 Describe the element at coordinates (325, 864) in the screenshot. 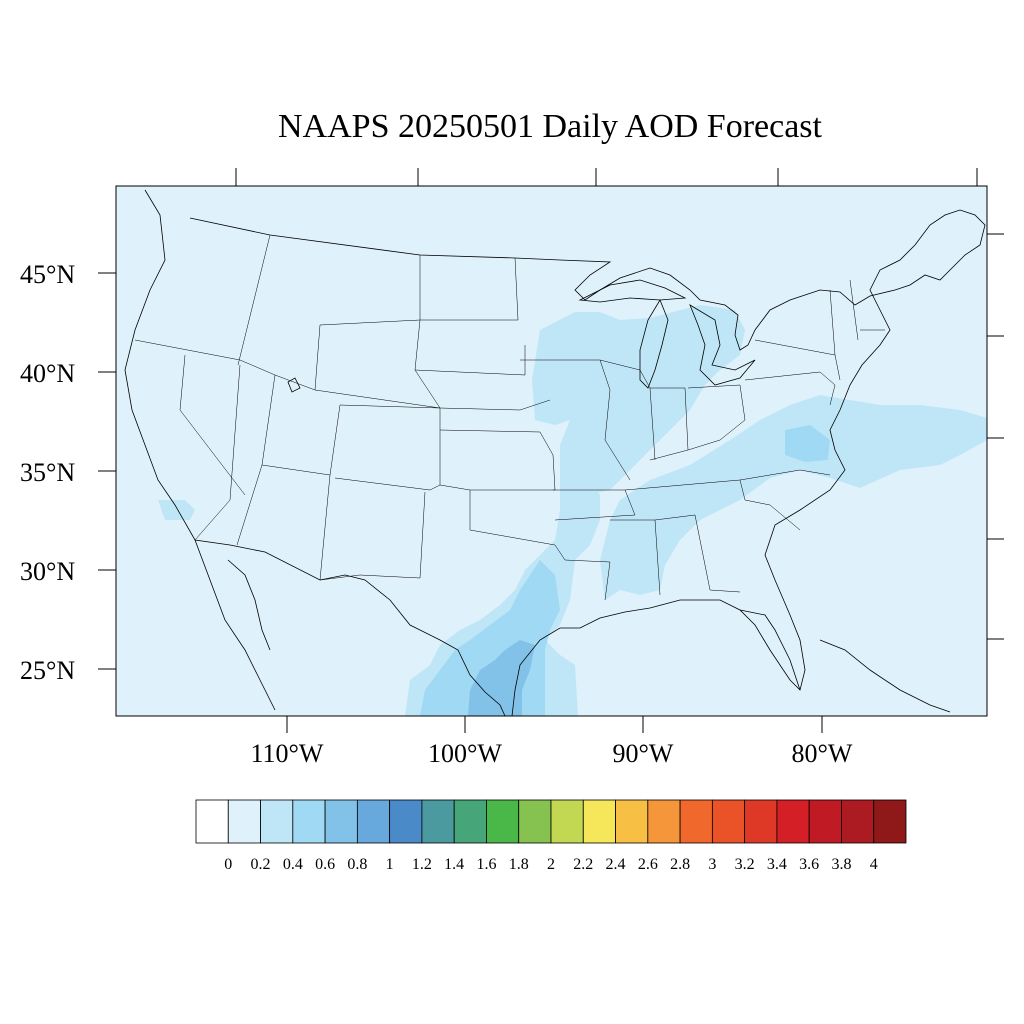

I see `colorbar-label: 0.6` at that location.